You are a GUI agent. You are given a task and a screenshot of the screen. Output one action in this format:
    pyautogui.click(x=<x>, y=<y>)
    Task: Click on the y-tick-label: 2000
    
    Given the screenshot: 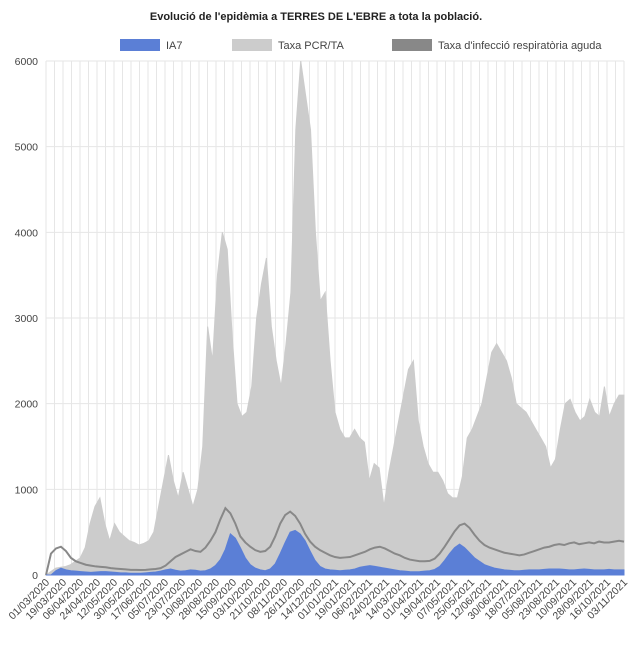 What is the action you would take?
    pyautogui.click(x=27, y=405)
    